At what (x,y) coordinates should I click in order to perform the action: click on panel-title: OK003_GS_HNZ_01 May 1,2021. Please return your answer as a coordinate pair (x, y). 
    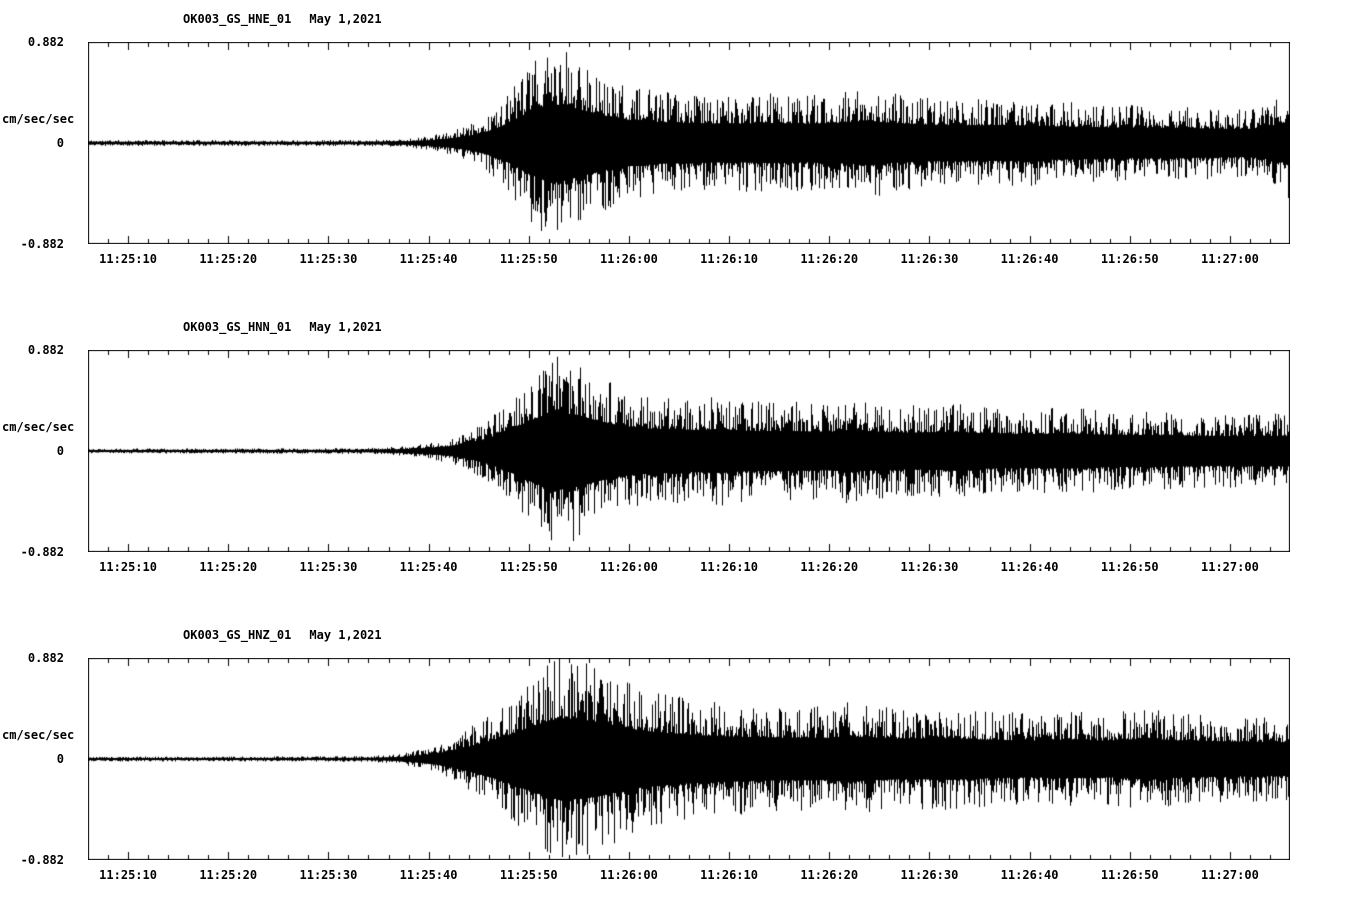
    Looking at the image, I should click on (282, 635).